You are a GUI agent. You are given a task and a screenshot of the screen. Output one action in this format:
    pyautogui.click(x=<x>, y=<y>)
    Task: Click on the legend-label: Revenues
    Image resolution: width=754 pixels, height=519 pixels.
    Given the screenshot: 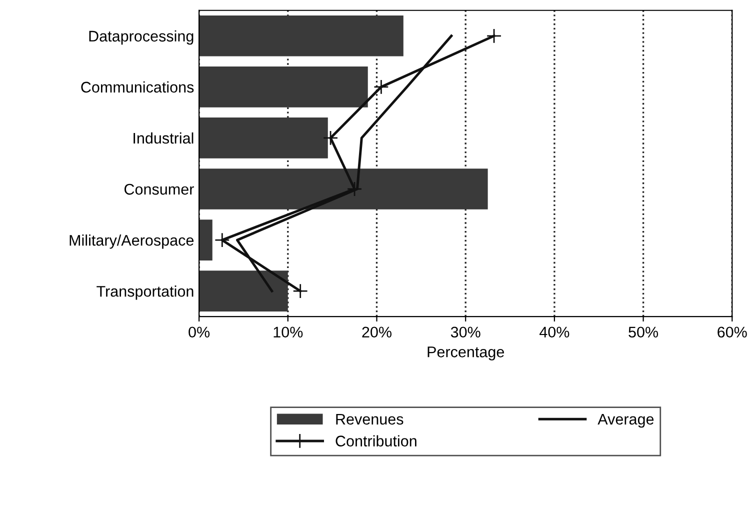 What is the action you would take?
    pyautogui.click(x=370, y=419)
    